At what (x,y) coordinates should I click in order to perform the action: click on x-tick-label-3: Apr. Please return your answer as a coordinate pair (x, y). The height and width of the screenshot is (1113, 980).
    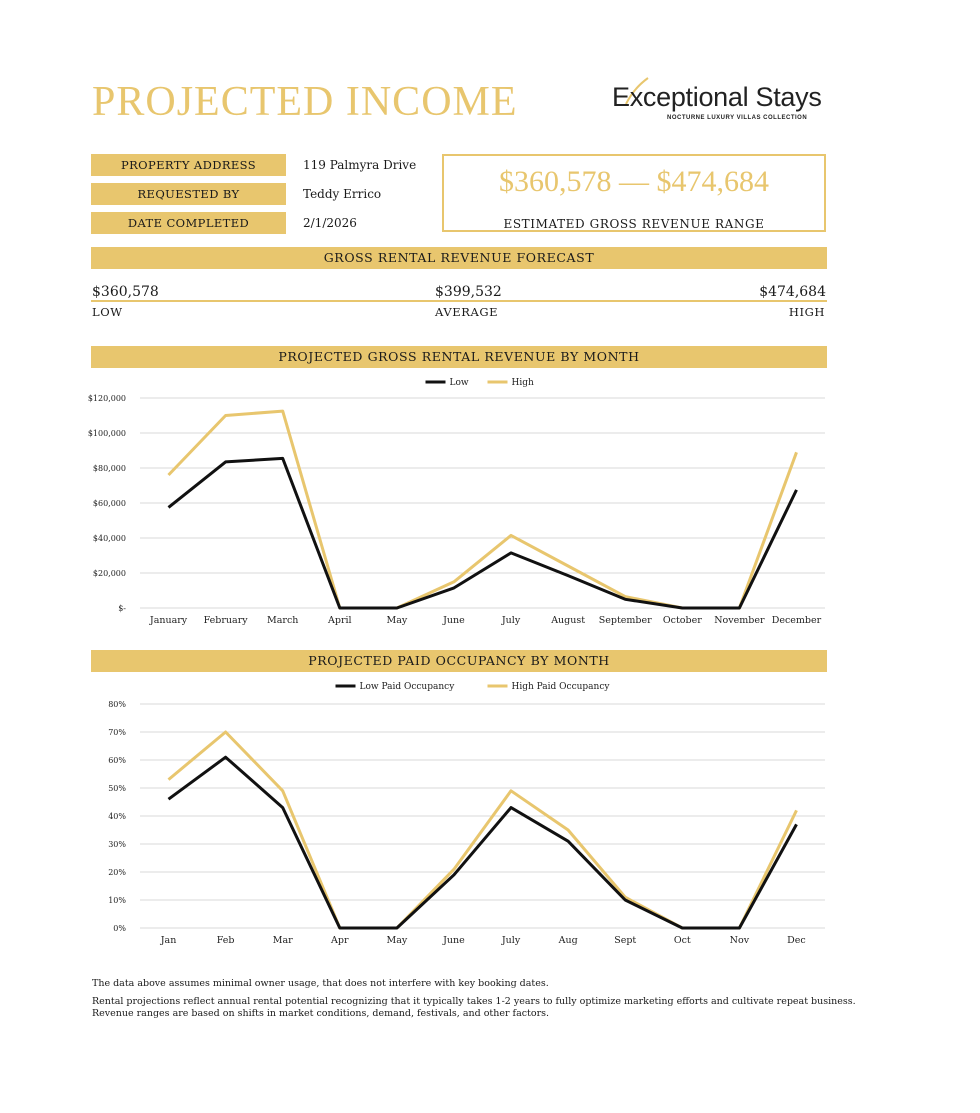
    Looking at the image, I should click on (339, 940).